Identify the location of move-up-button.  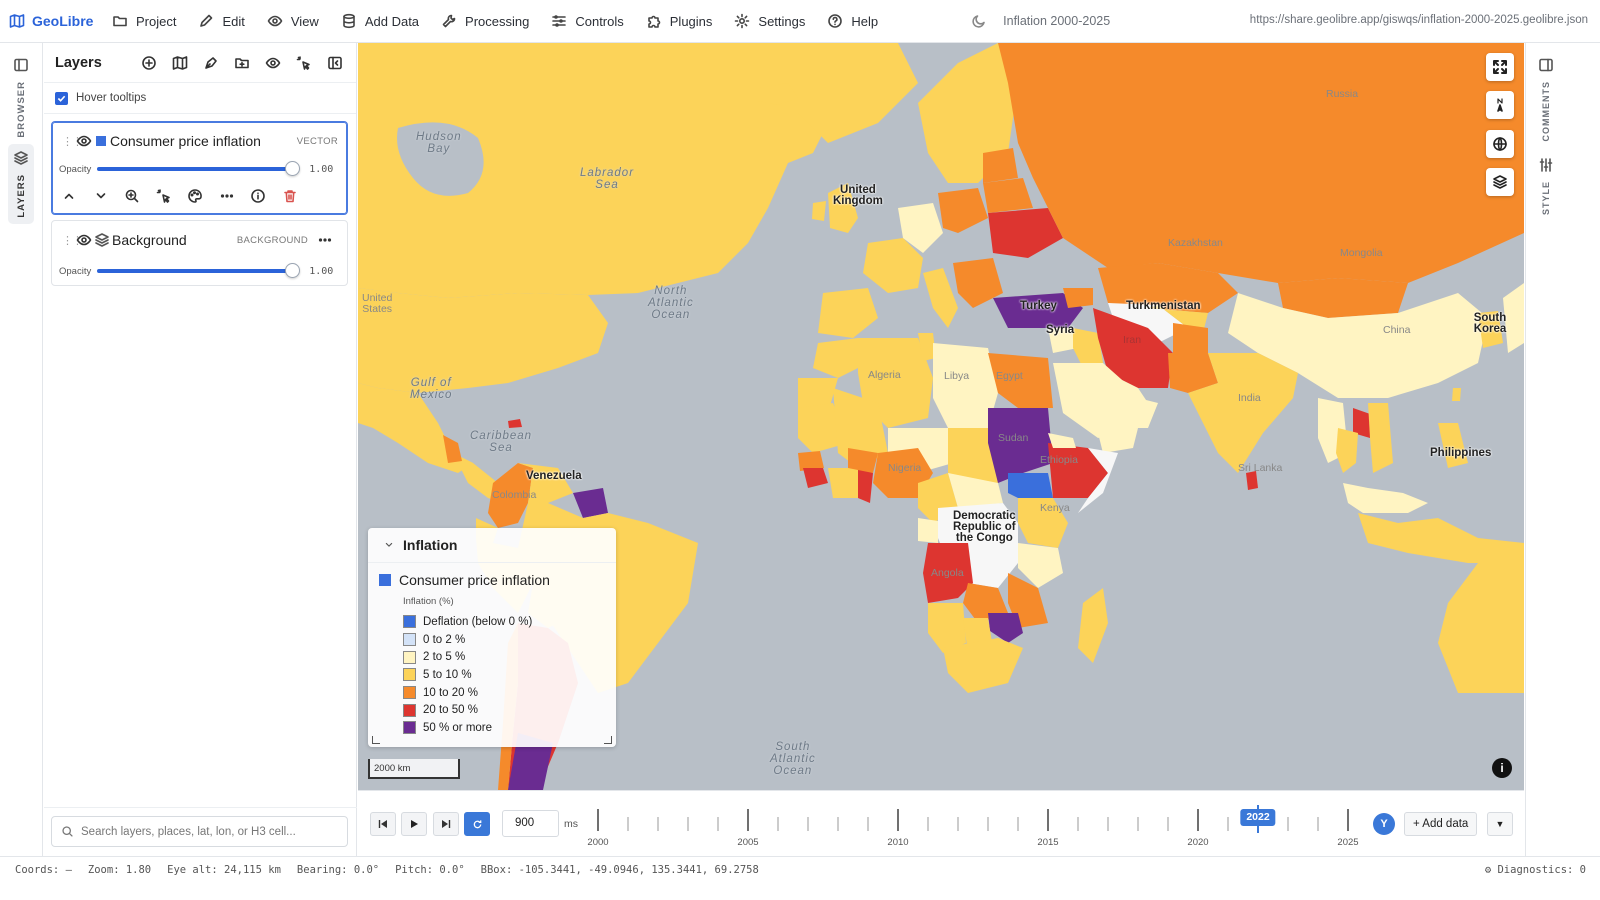
(77, 196).